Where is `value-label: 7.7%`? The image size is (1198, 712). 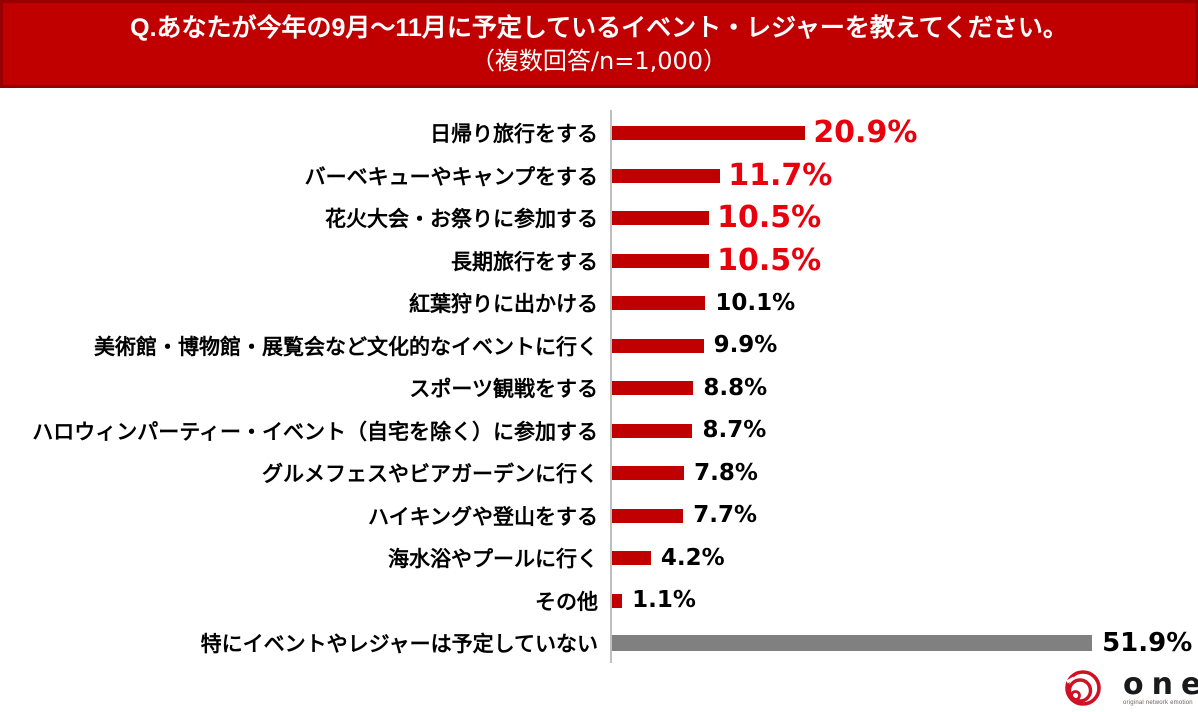 value-label: 7.7% is located at coordinates (725, 515).